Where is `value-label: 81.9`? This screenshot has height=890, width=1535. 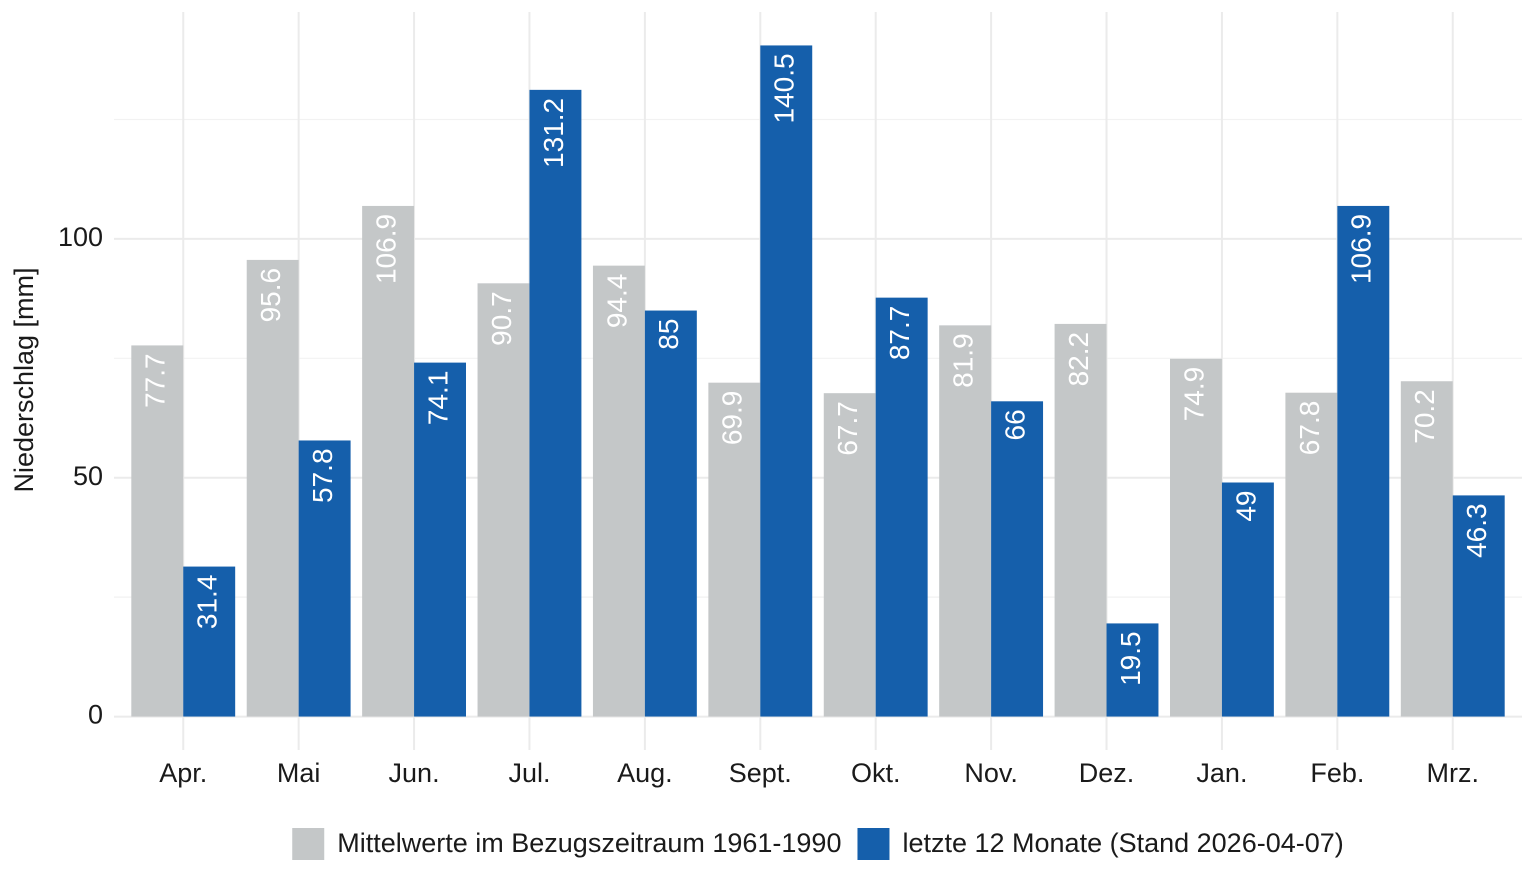
value-label: 81.9 is located at coordinates (963, 360).